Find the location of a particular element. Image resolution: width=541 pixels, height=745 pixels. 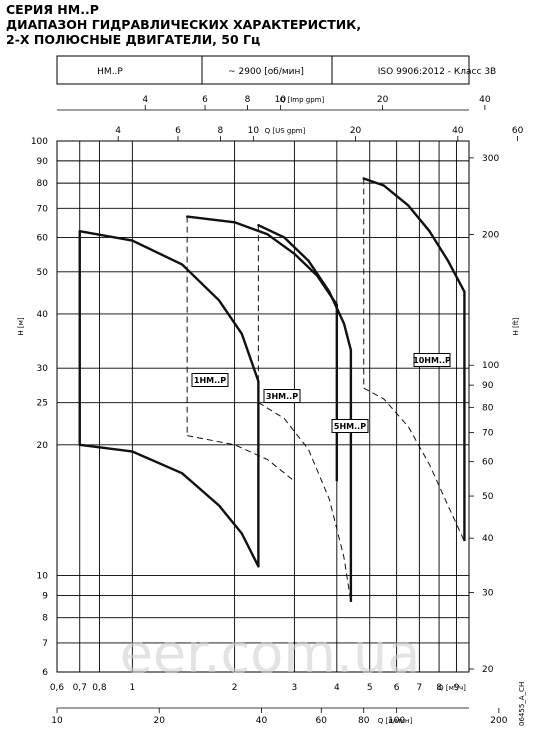

curve-label: 1НМ..Р is located at coordinates (210, 380).